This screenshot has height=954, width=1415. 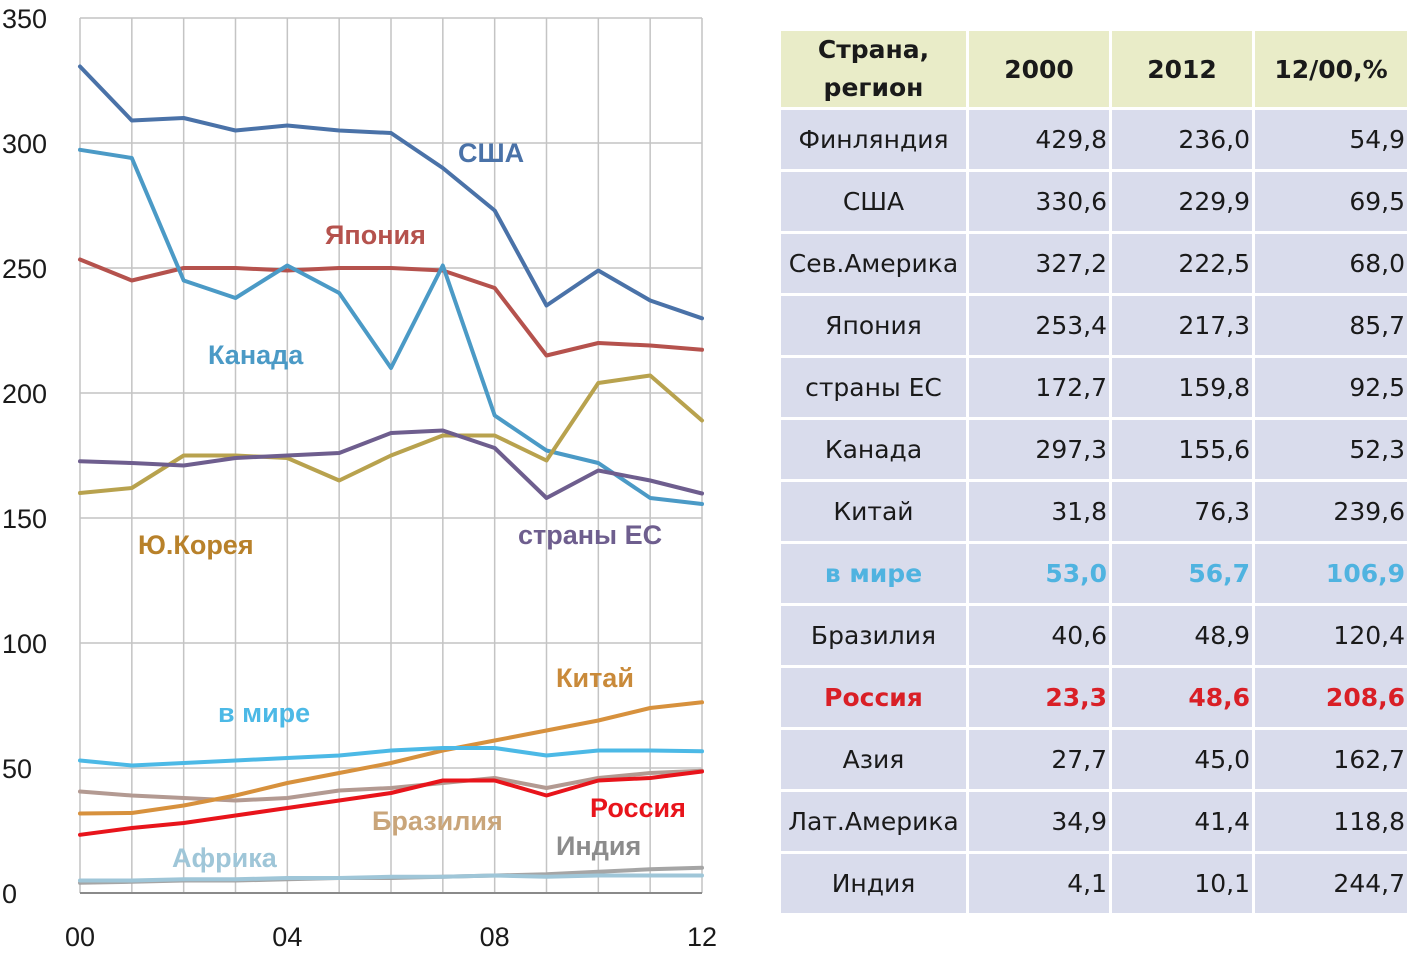 What do you see at coordinates (1182, 263) in the screenshot?
I see `cell-2012: 222,5` at bounding box center [1182, 263].